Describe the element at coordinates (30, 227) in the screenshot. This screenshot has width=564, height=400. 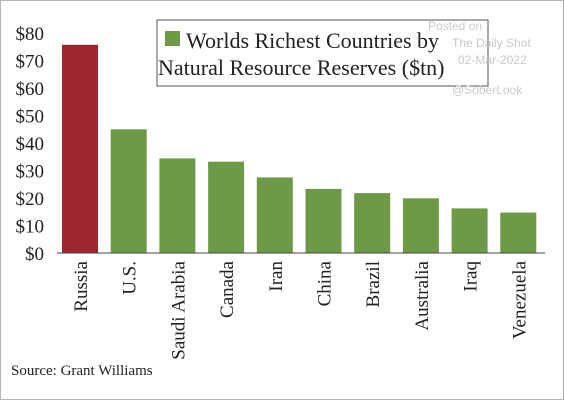
I see `y-tick-label: $10` at that location.